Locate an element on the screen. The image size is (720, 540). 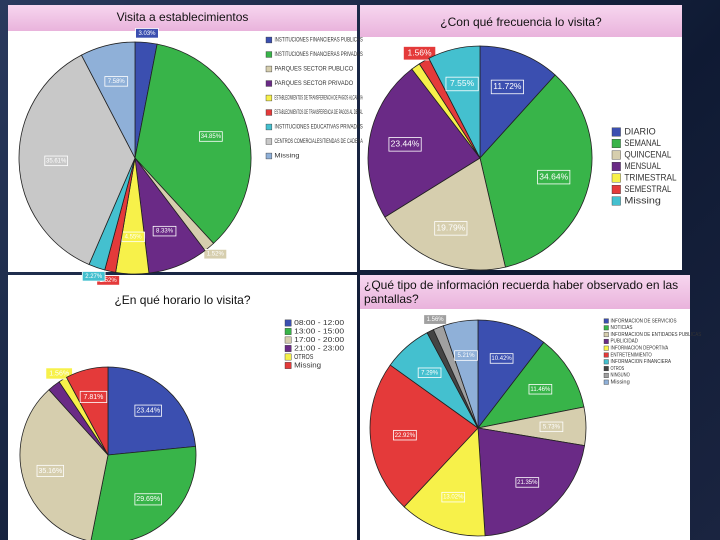
value-label: 11.72% is located at coordinates (507, 86).